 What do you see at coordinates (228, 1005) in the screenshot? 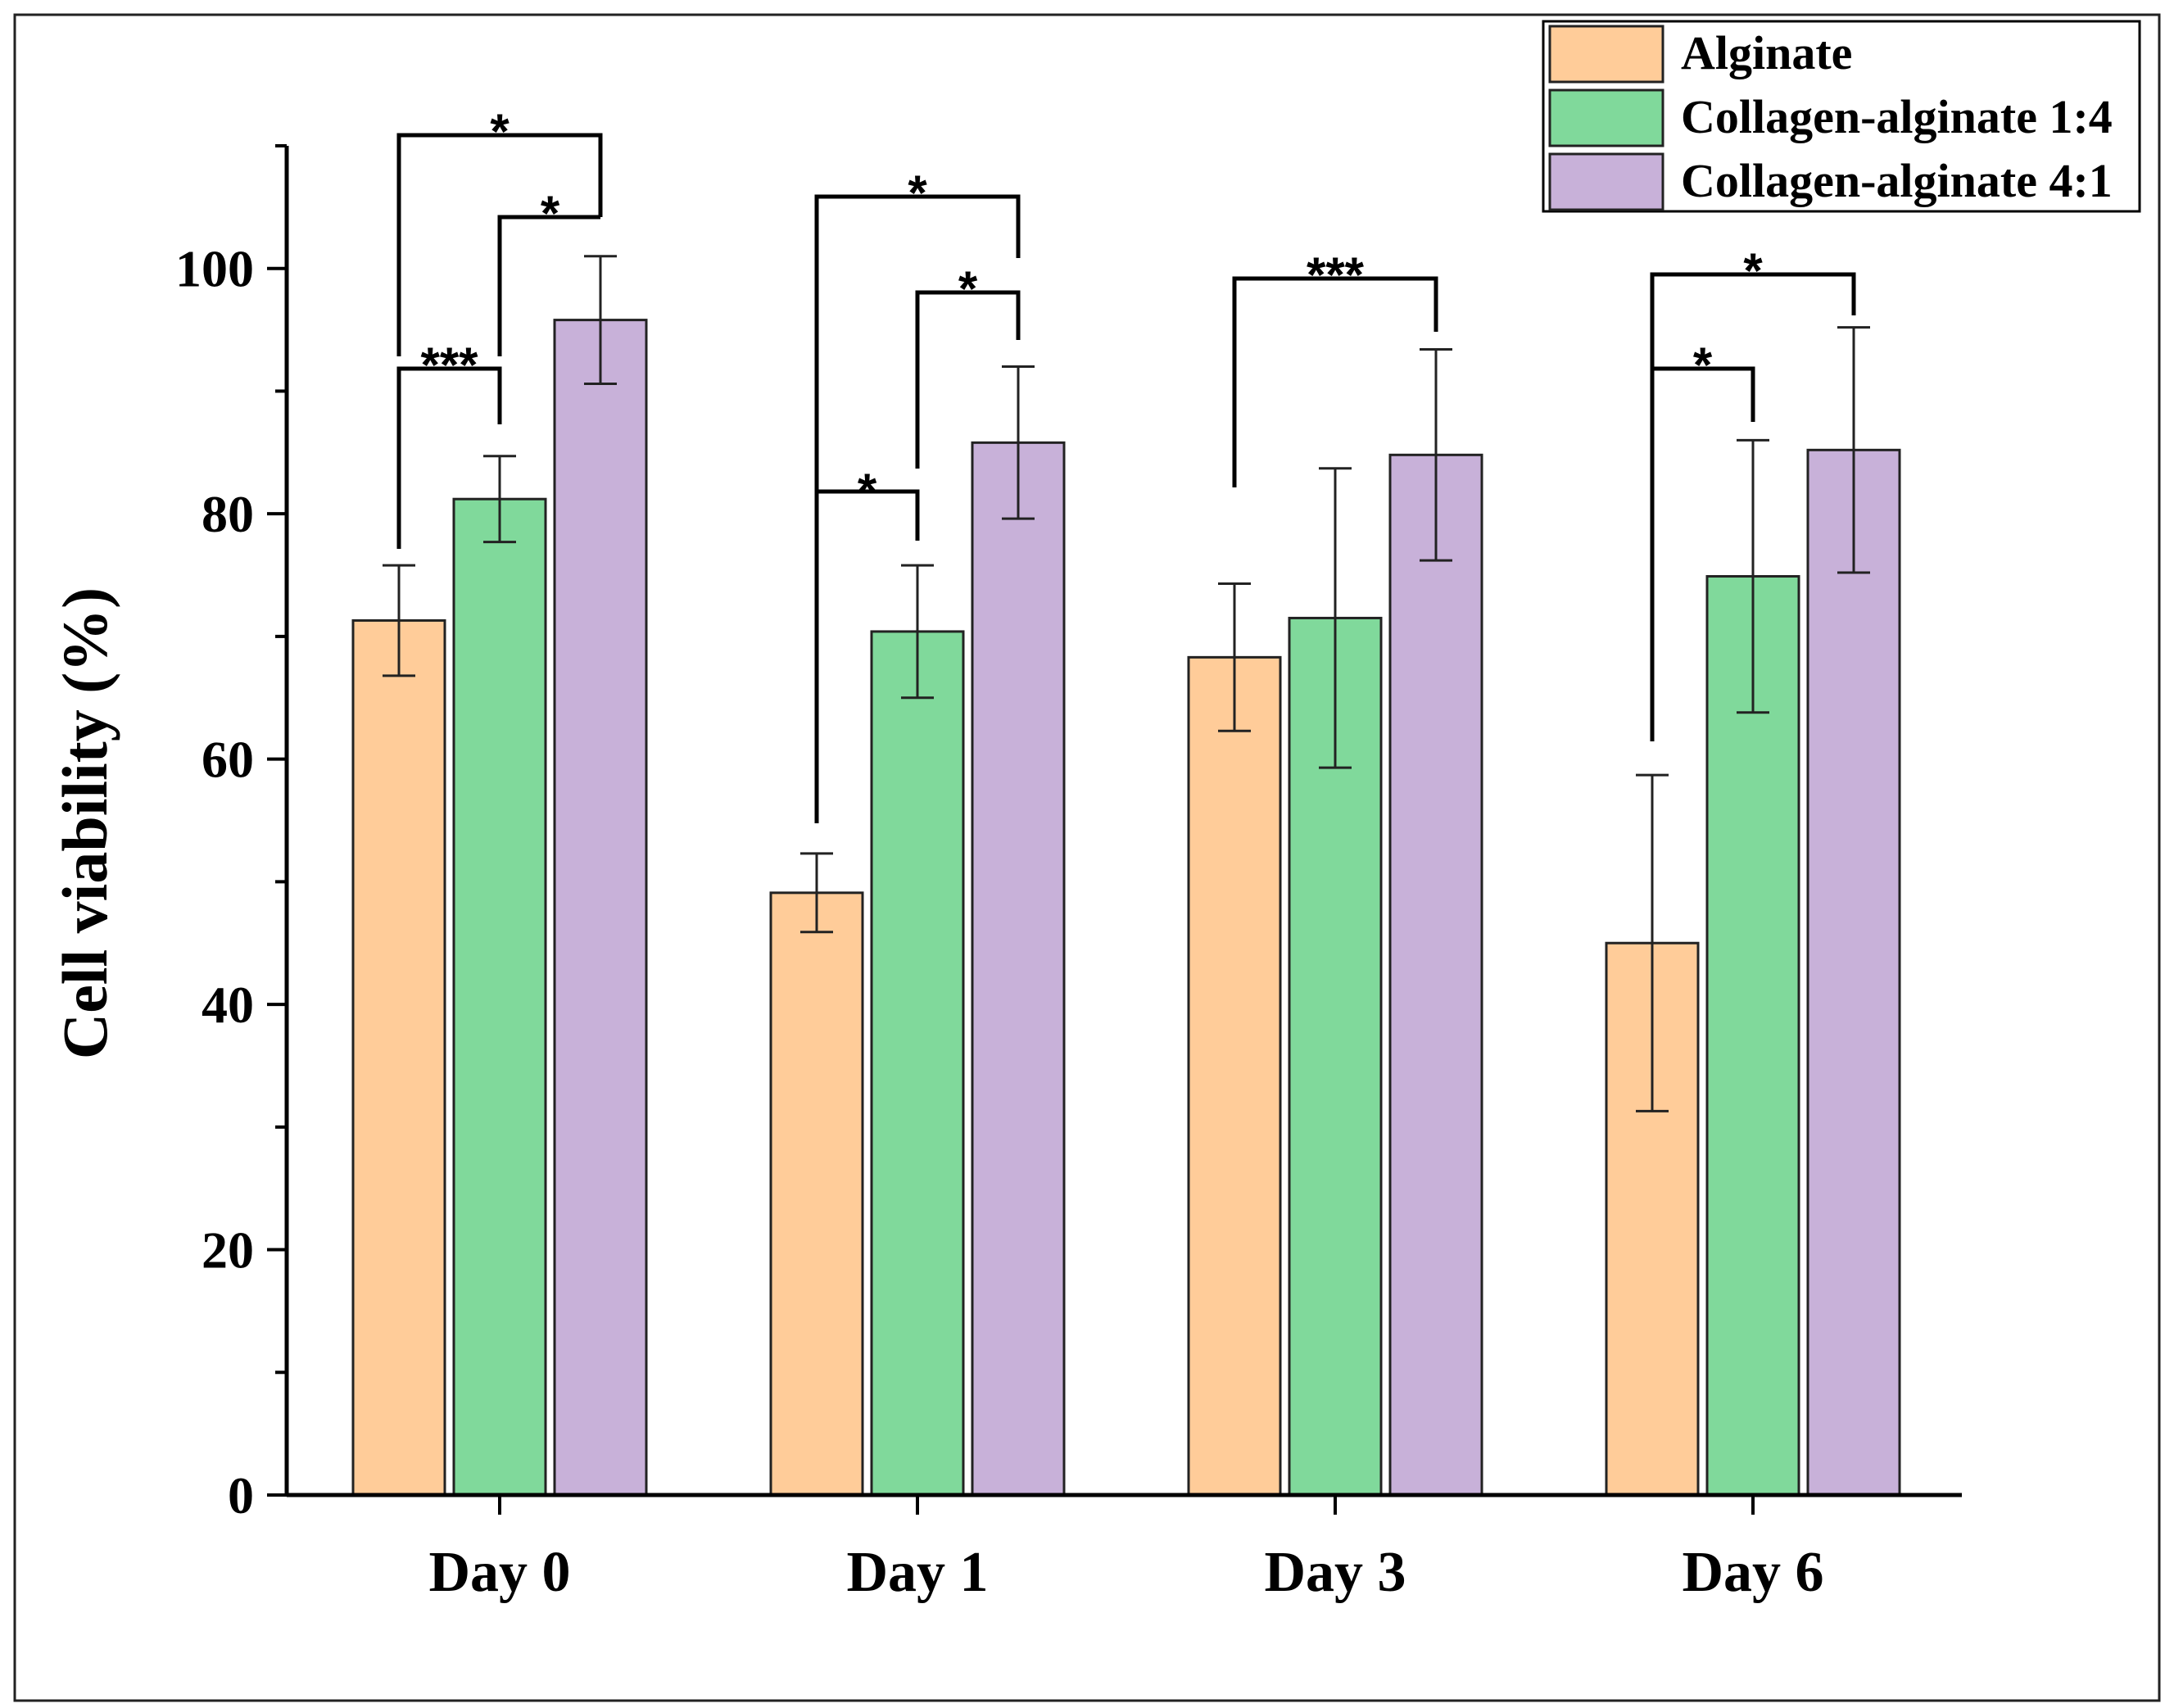
I see `y-tick-label: 40` at bounding box center [228, 1005].